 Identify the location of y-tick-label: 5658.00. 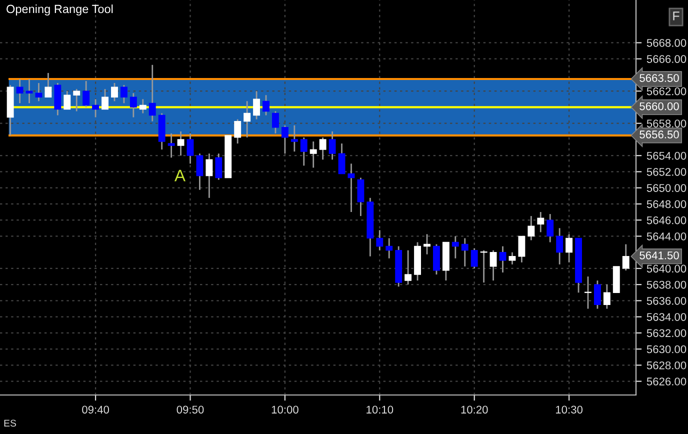
(666, 124).